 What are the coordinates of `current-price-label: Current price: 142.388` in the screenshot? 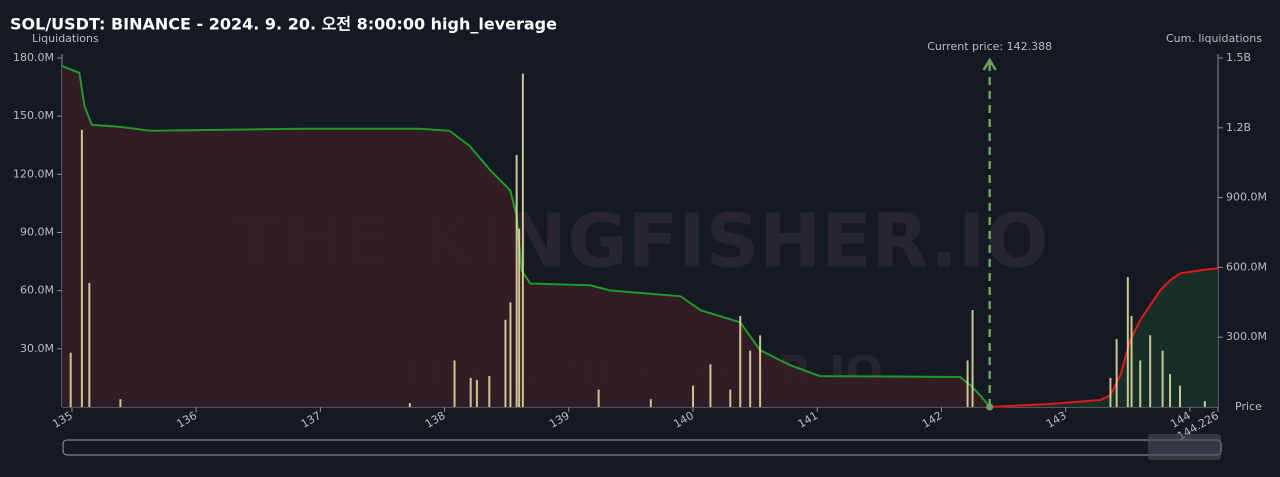 It's located at (989, 46).